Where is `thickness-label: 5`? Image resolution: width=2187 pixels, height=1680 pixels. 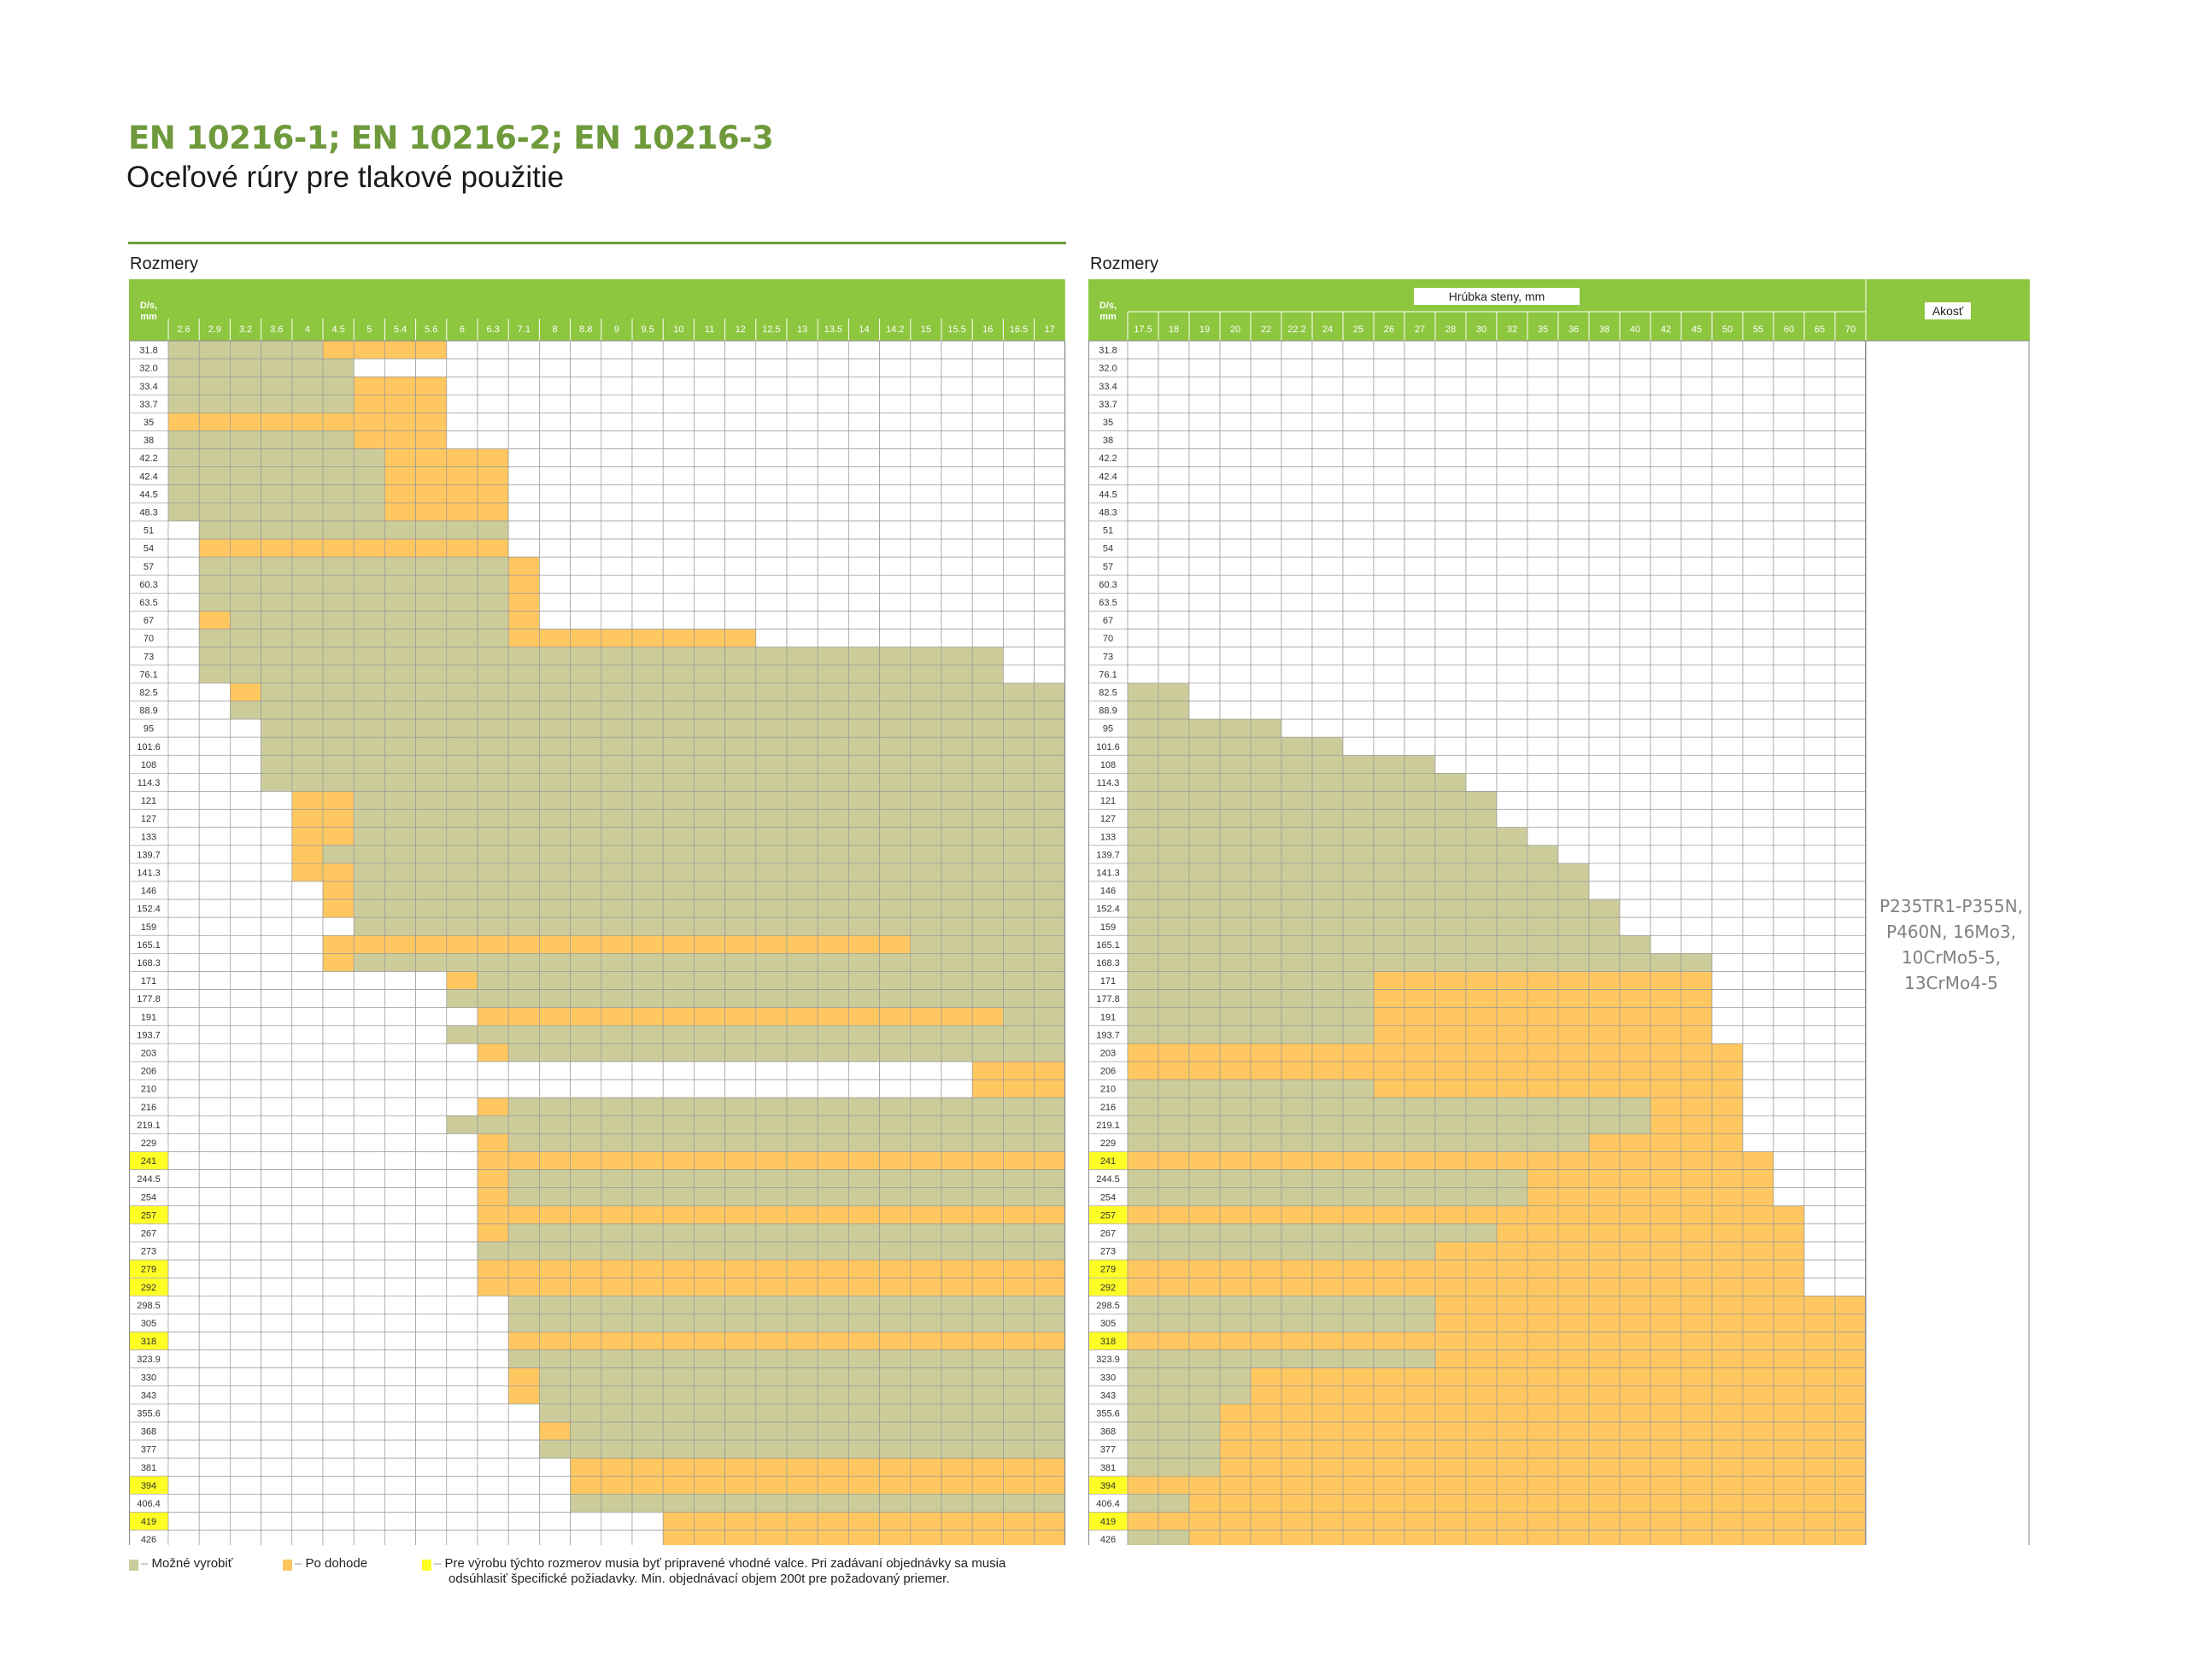 thickness-label: 5 is located at coordinates (369, 330).